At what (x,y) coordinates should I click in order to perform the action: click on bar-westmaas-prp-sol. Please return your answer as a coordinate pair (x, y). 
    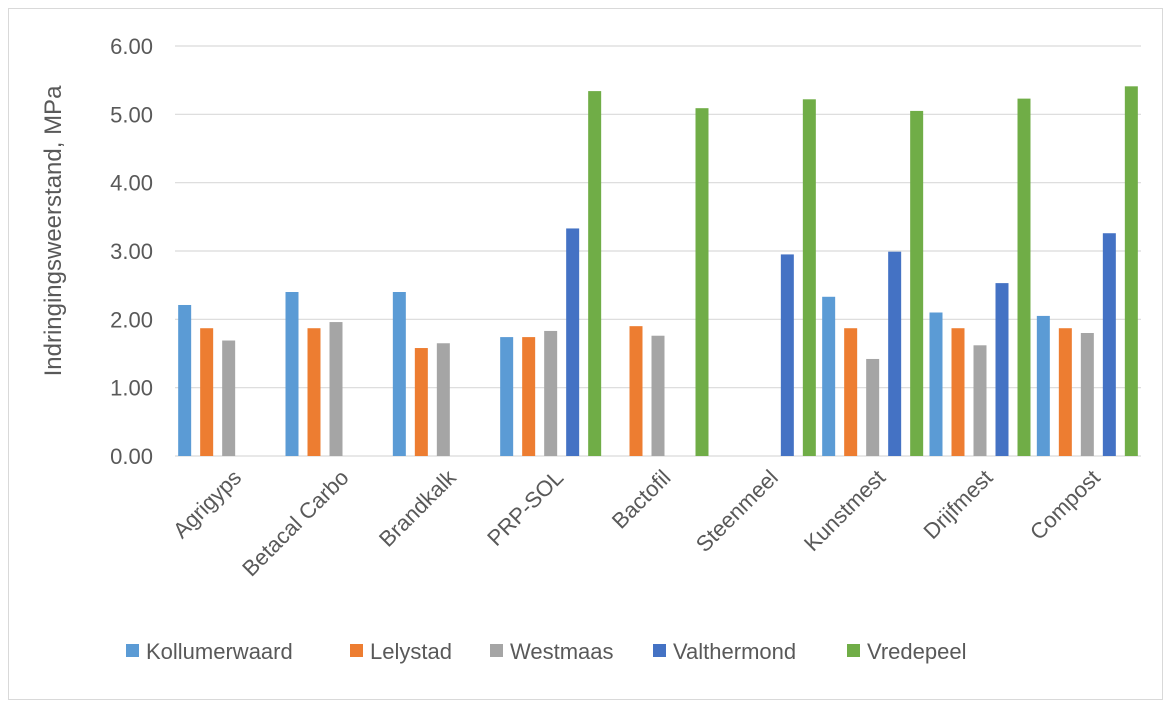
    Looking at the image, I should click on (551, 393).